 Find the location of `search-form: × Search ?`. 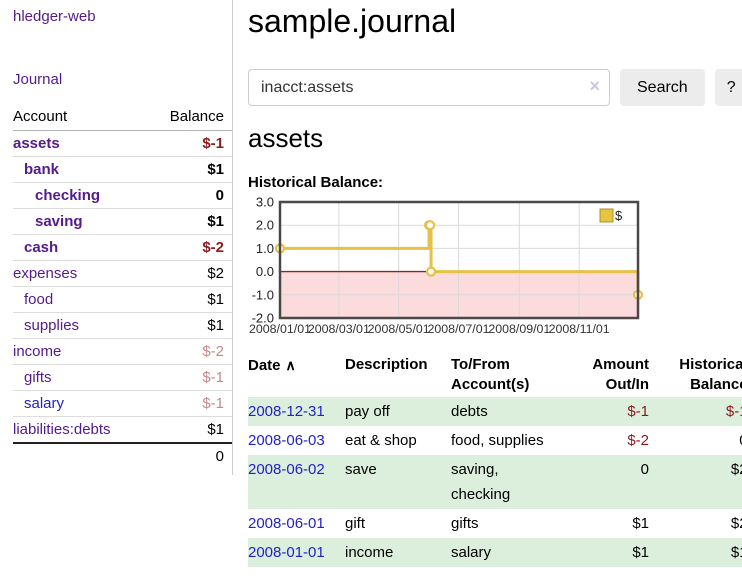

search-form: × Search ? is located at coordinates (495, 87).